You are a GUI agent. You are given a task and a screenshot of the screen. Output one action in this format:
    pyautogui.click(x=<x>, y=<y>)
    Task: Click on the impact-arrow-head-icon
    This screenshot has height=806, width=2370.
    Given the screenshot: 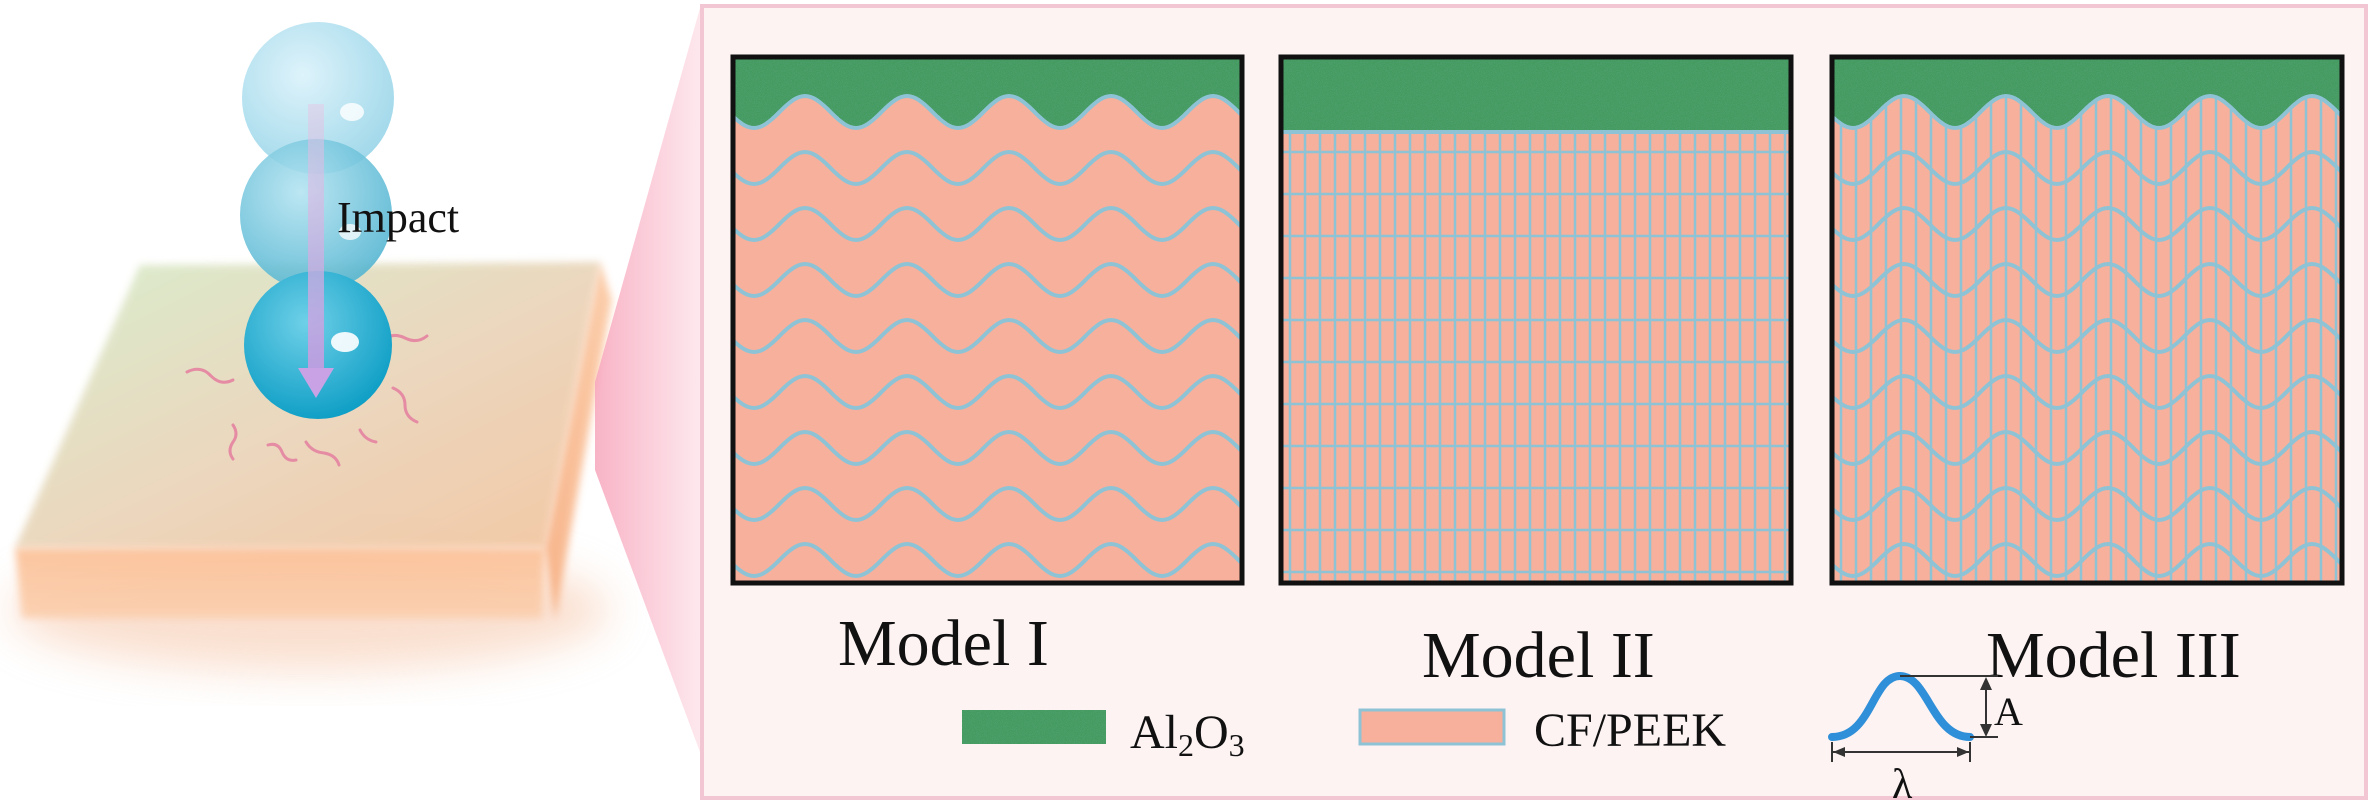 What is the action you would take?
    pyautogui.click(x=316, y=383)
    